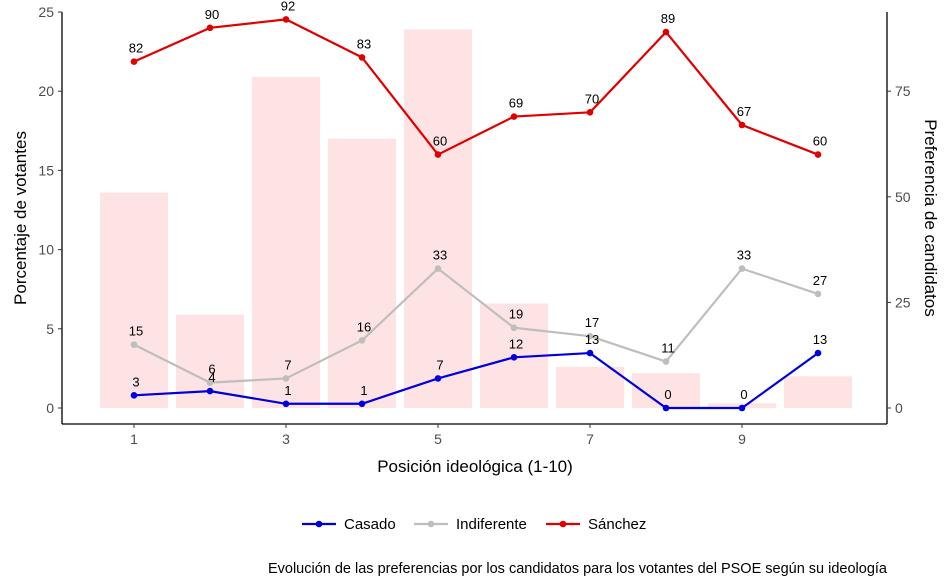  I want to click on data-label: 19, so click(516, 314).